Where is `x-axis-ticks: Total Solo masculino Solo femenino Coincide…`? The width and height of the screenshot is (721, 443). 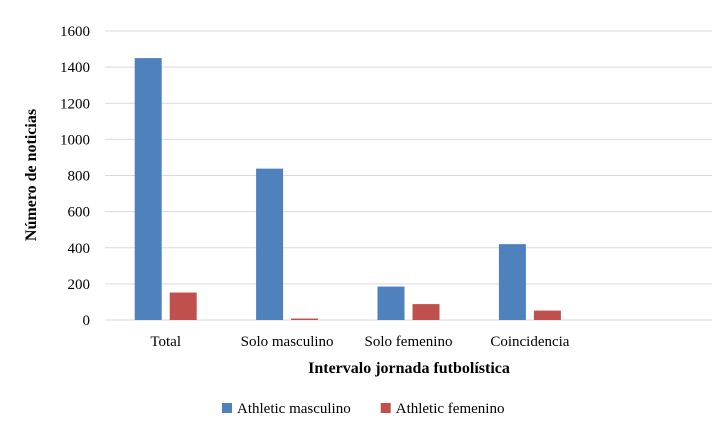
x-axis-ticks: Total Solo masculino Solo femenino Coincide… is located at coordinates (359, 342).